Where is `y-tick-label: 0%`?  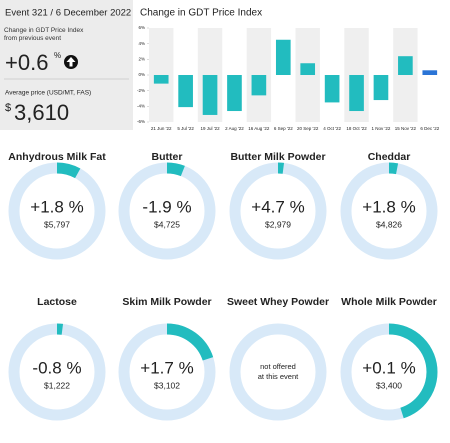 y-tick-label: 0% is located at coordinates (141, 74).